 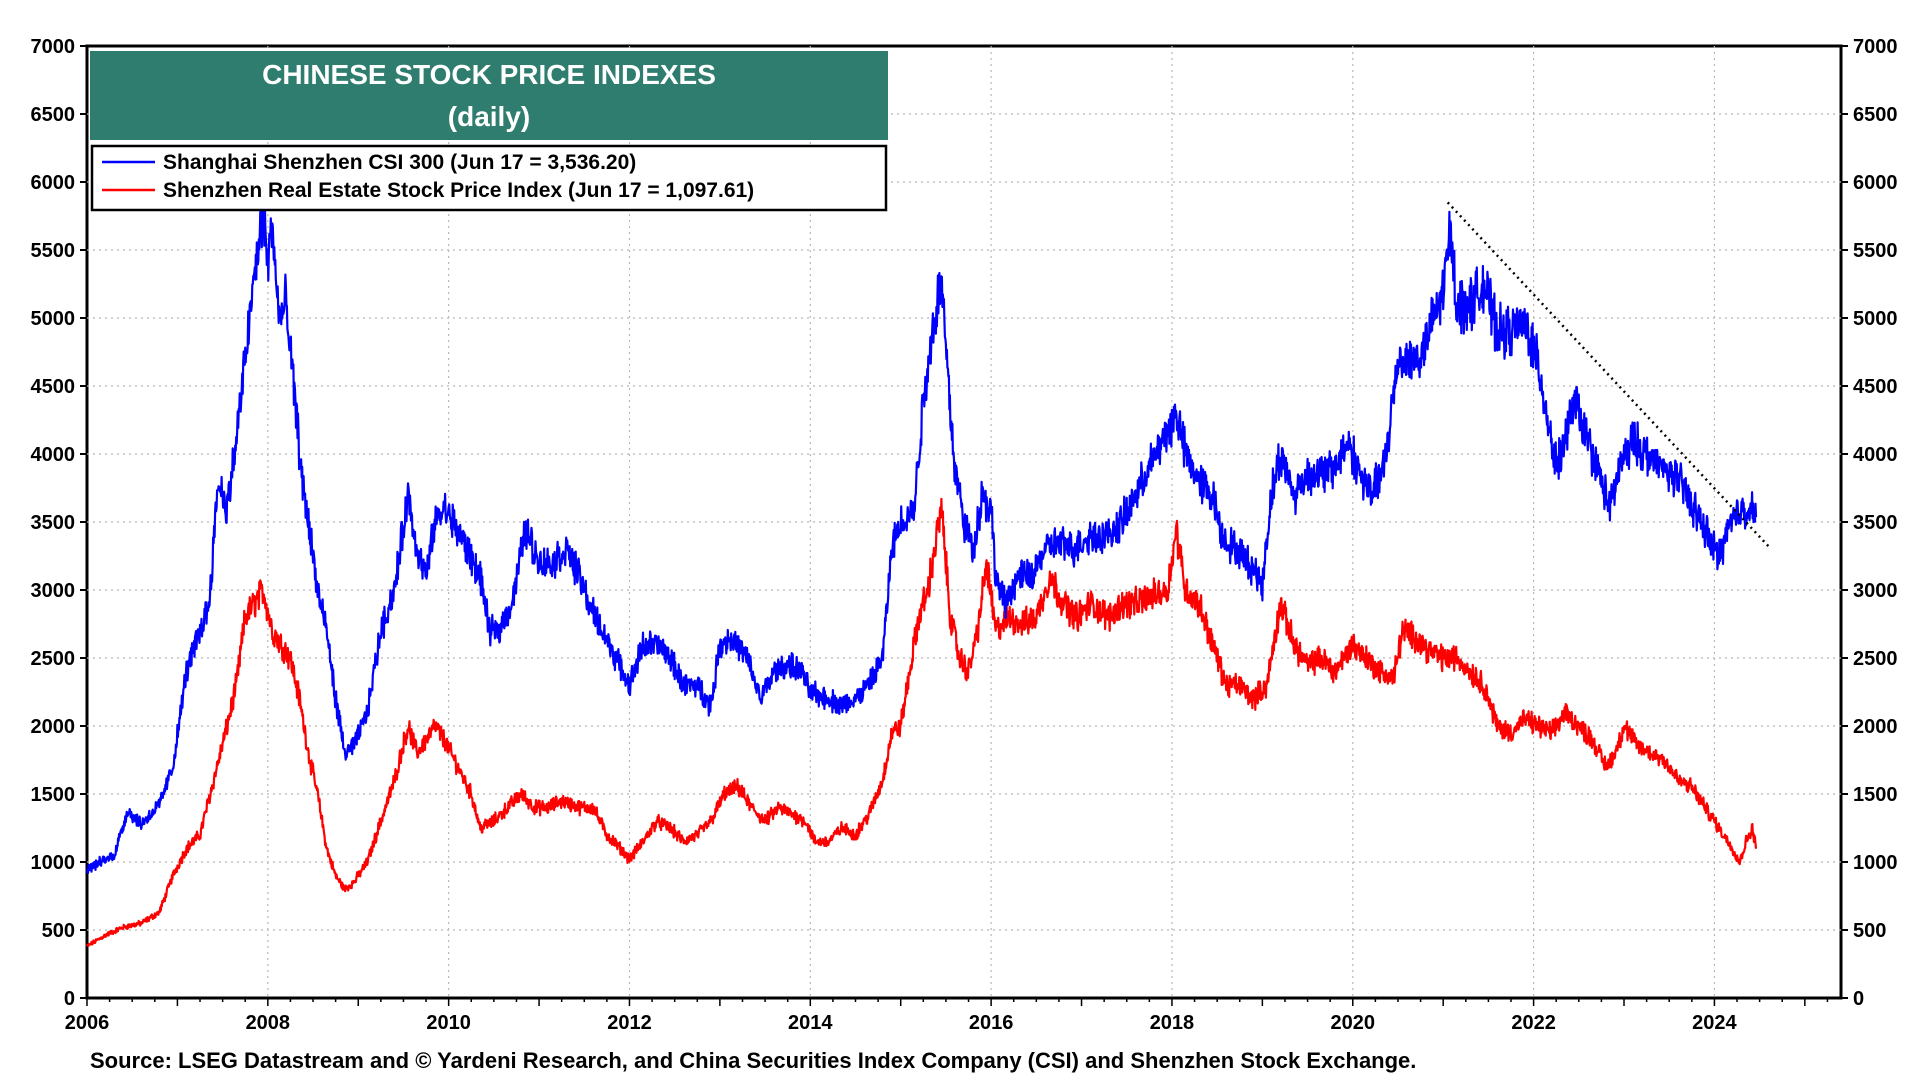 What do you see at coordinates (87, 1023) in the screenshot?
I see `x-tick-label: 2006` at bounding box center [87, 1023].